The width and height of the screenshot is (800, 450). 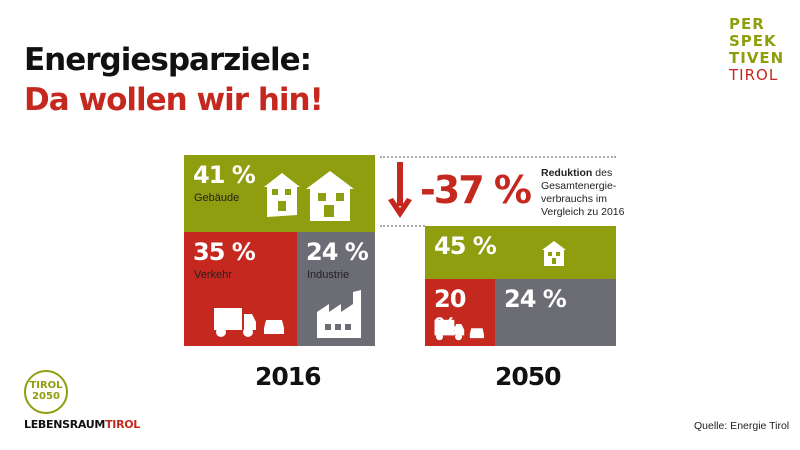 What do you see at coordinates (498, 157) in the screenshot?
I see `divider-top` at bounding box center [498, 157].